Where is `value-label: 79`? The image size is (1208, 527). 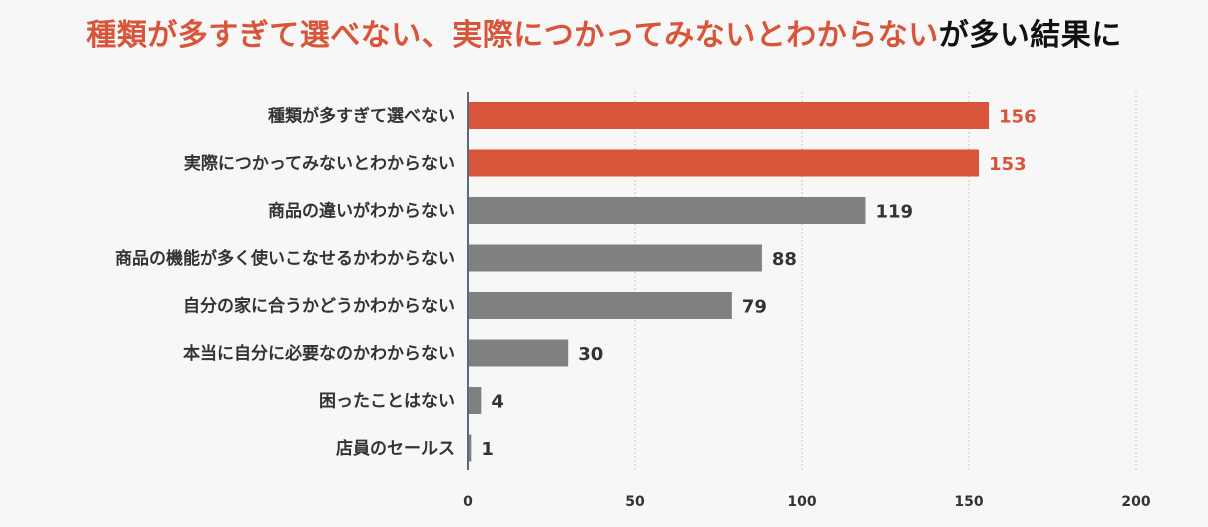 value-label: 79 is located at coordinates (754, 307).